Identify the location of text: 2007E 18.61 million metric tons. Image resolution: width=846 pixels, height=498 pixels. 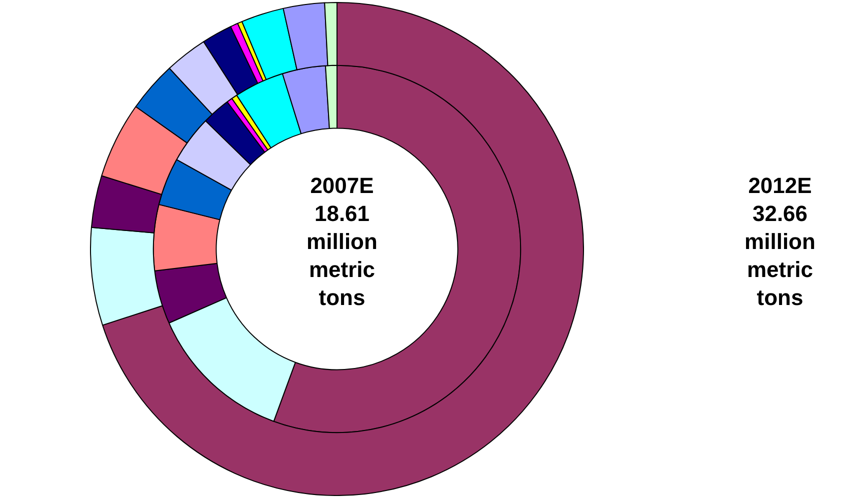
(342, 242).